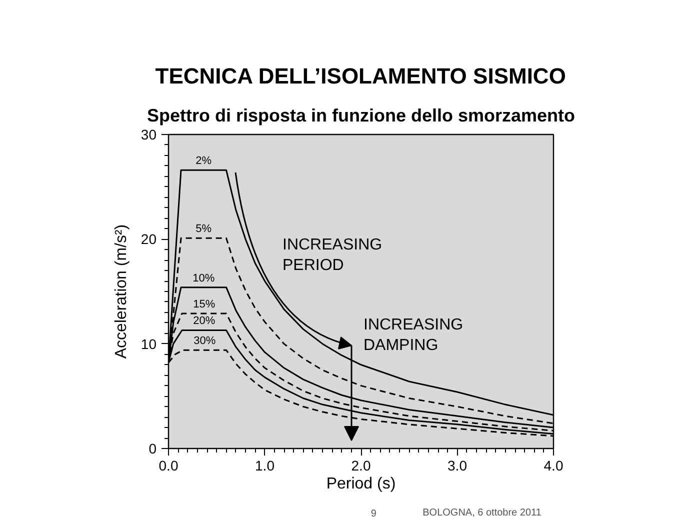 This screenshot has width=700, height=525. Describe the element at coordinates (458, 466) in the screenshot. I see `x-tick-label: 3.0` at that location.